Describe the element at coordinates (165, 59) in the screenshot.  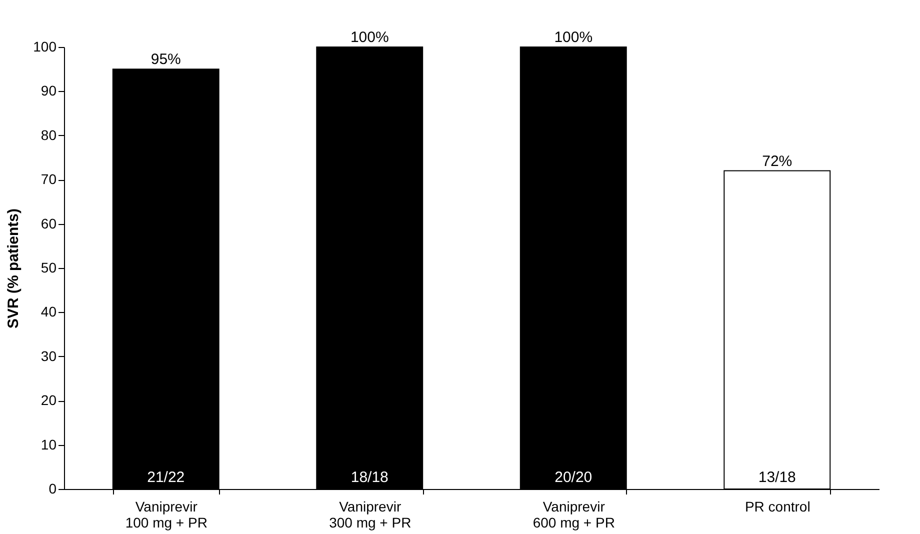
I see `data-label: 95%` at that location.